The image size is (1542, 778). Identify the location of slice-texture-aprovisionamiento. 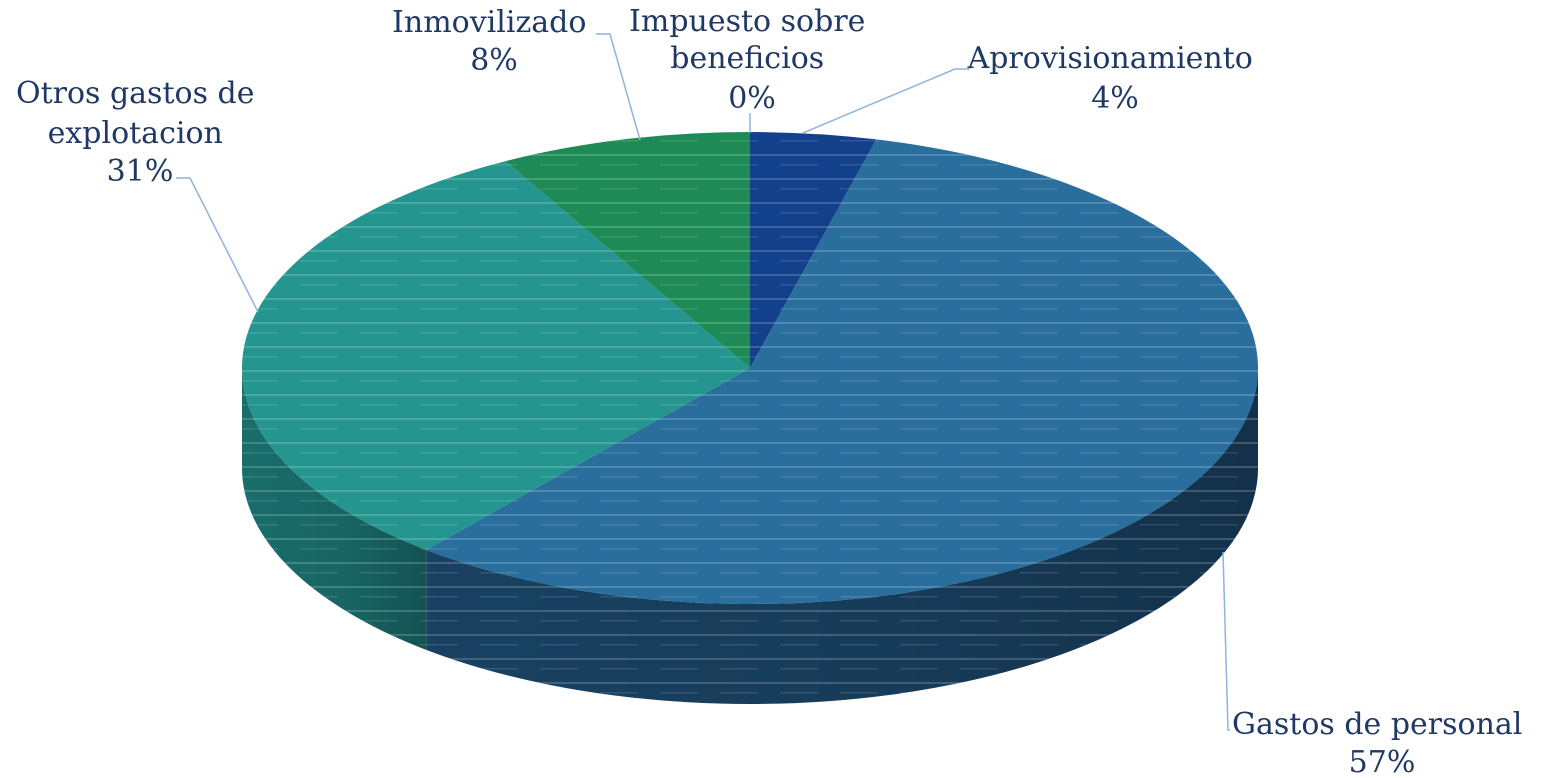
(813, 250).